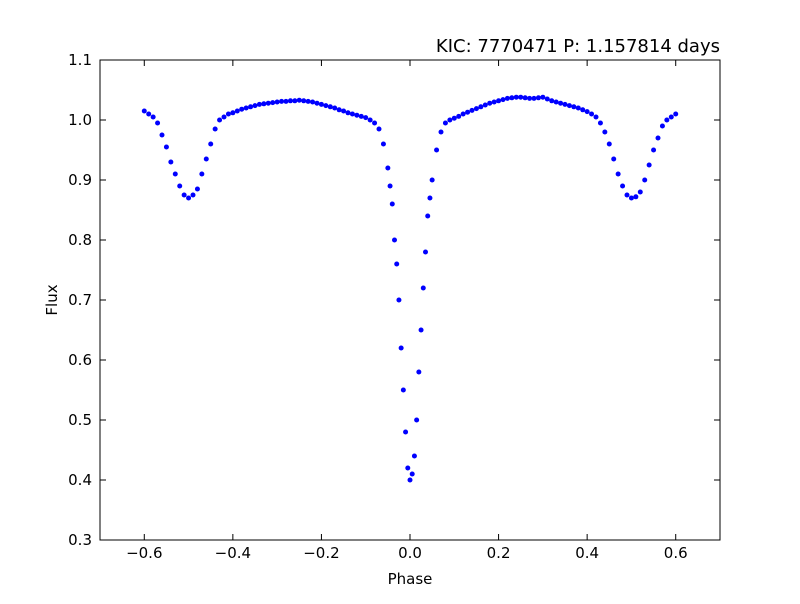 The height and width of the screenshot is (604, 800). Describe the element at coordinates (80, 360) in the screenshot. I see `y-tick-label: 0.6` at that location.